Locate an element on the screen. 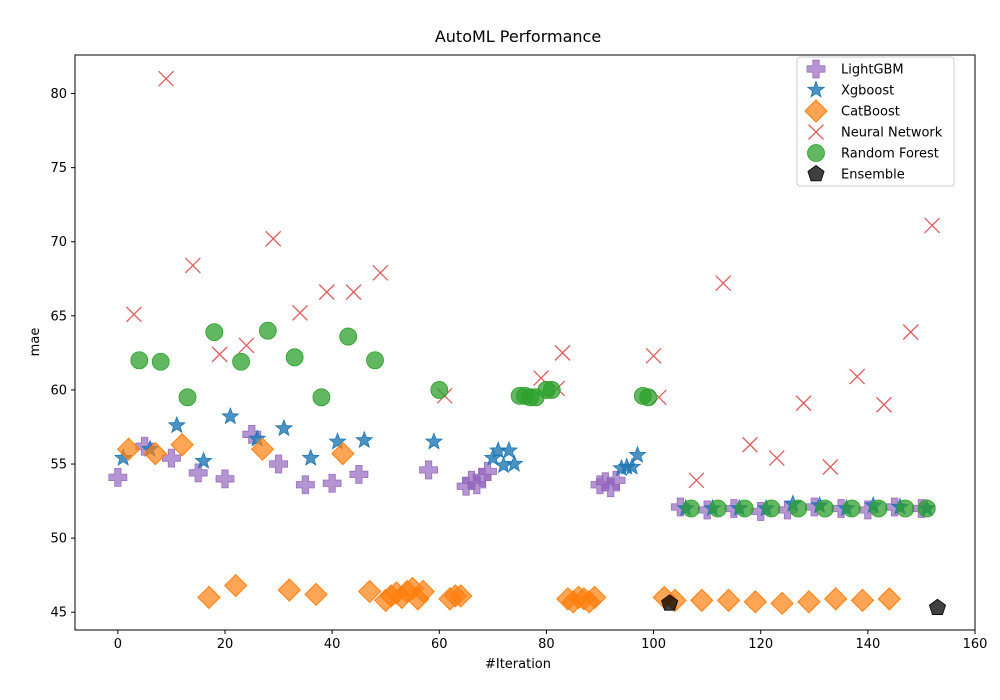 The image size is (1000, 700). x-tick-label: 40 is located at coordinates (332, 644).